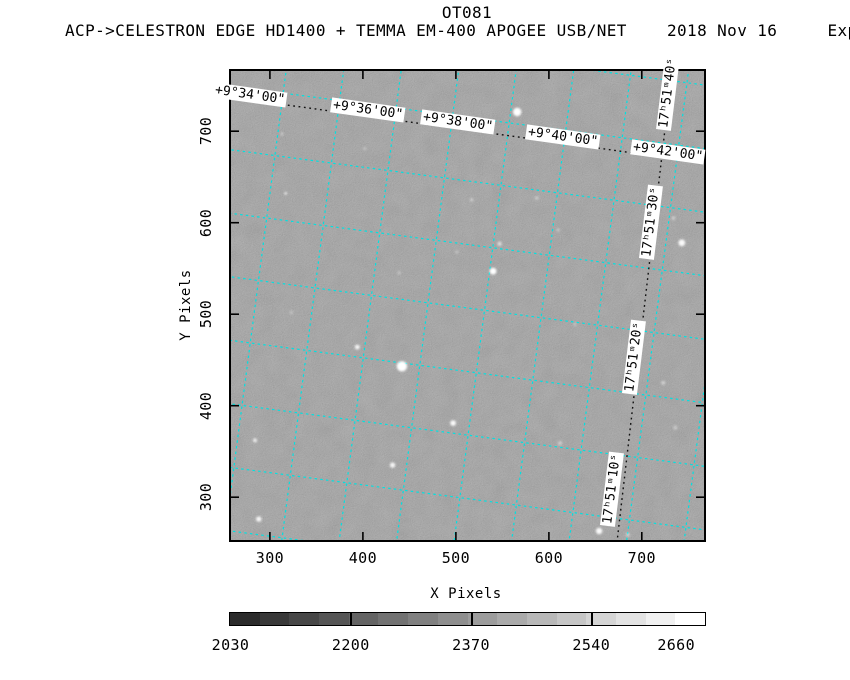 The image size is (850, 680). I want to click on y-tick-label: 700, so click(206, 131).